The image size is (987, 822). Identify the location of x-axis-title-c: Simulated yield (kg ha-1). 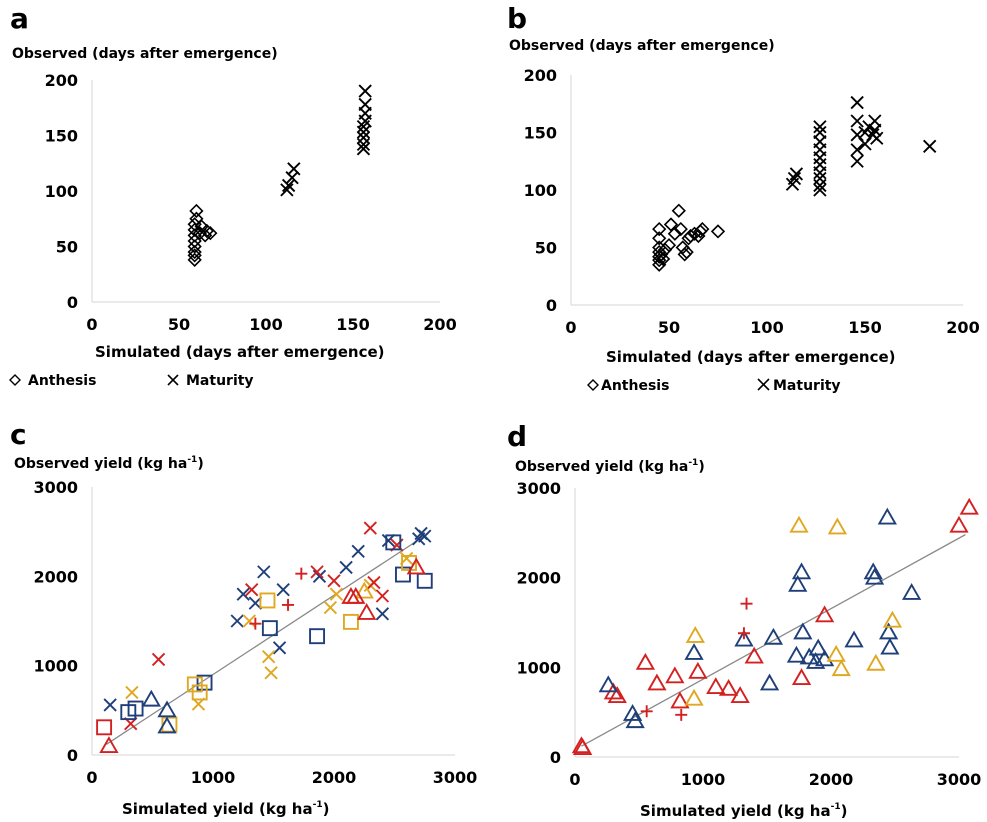
(225, 809).